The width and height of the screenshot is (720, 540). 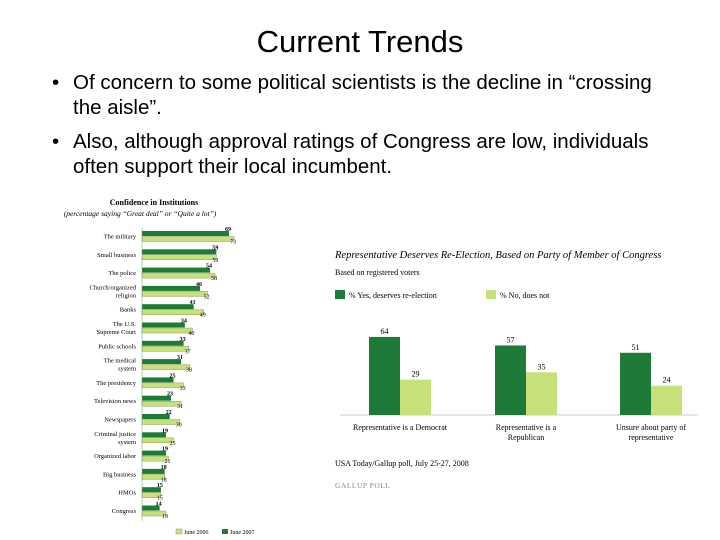 I want to click on data-label-2007: 59, so click(x=215, y=248).